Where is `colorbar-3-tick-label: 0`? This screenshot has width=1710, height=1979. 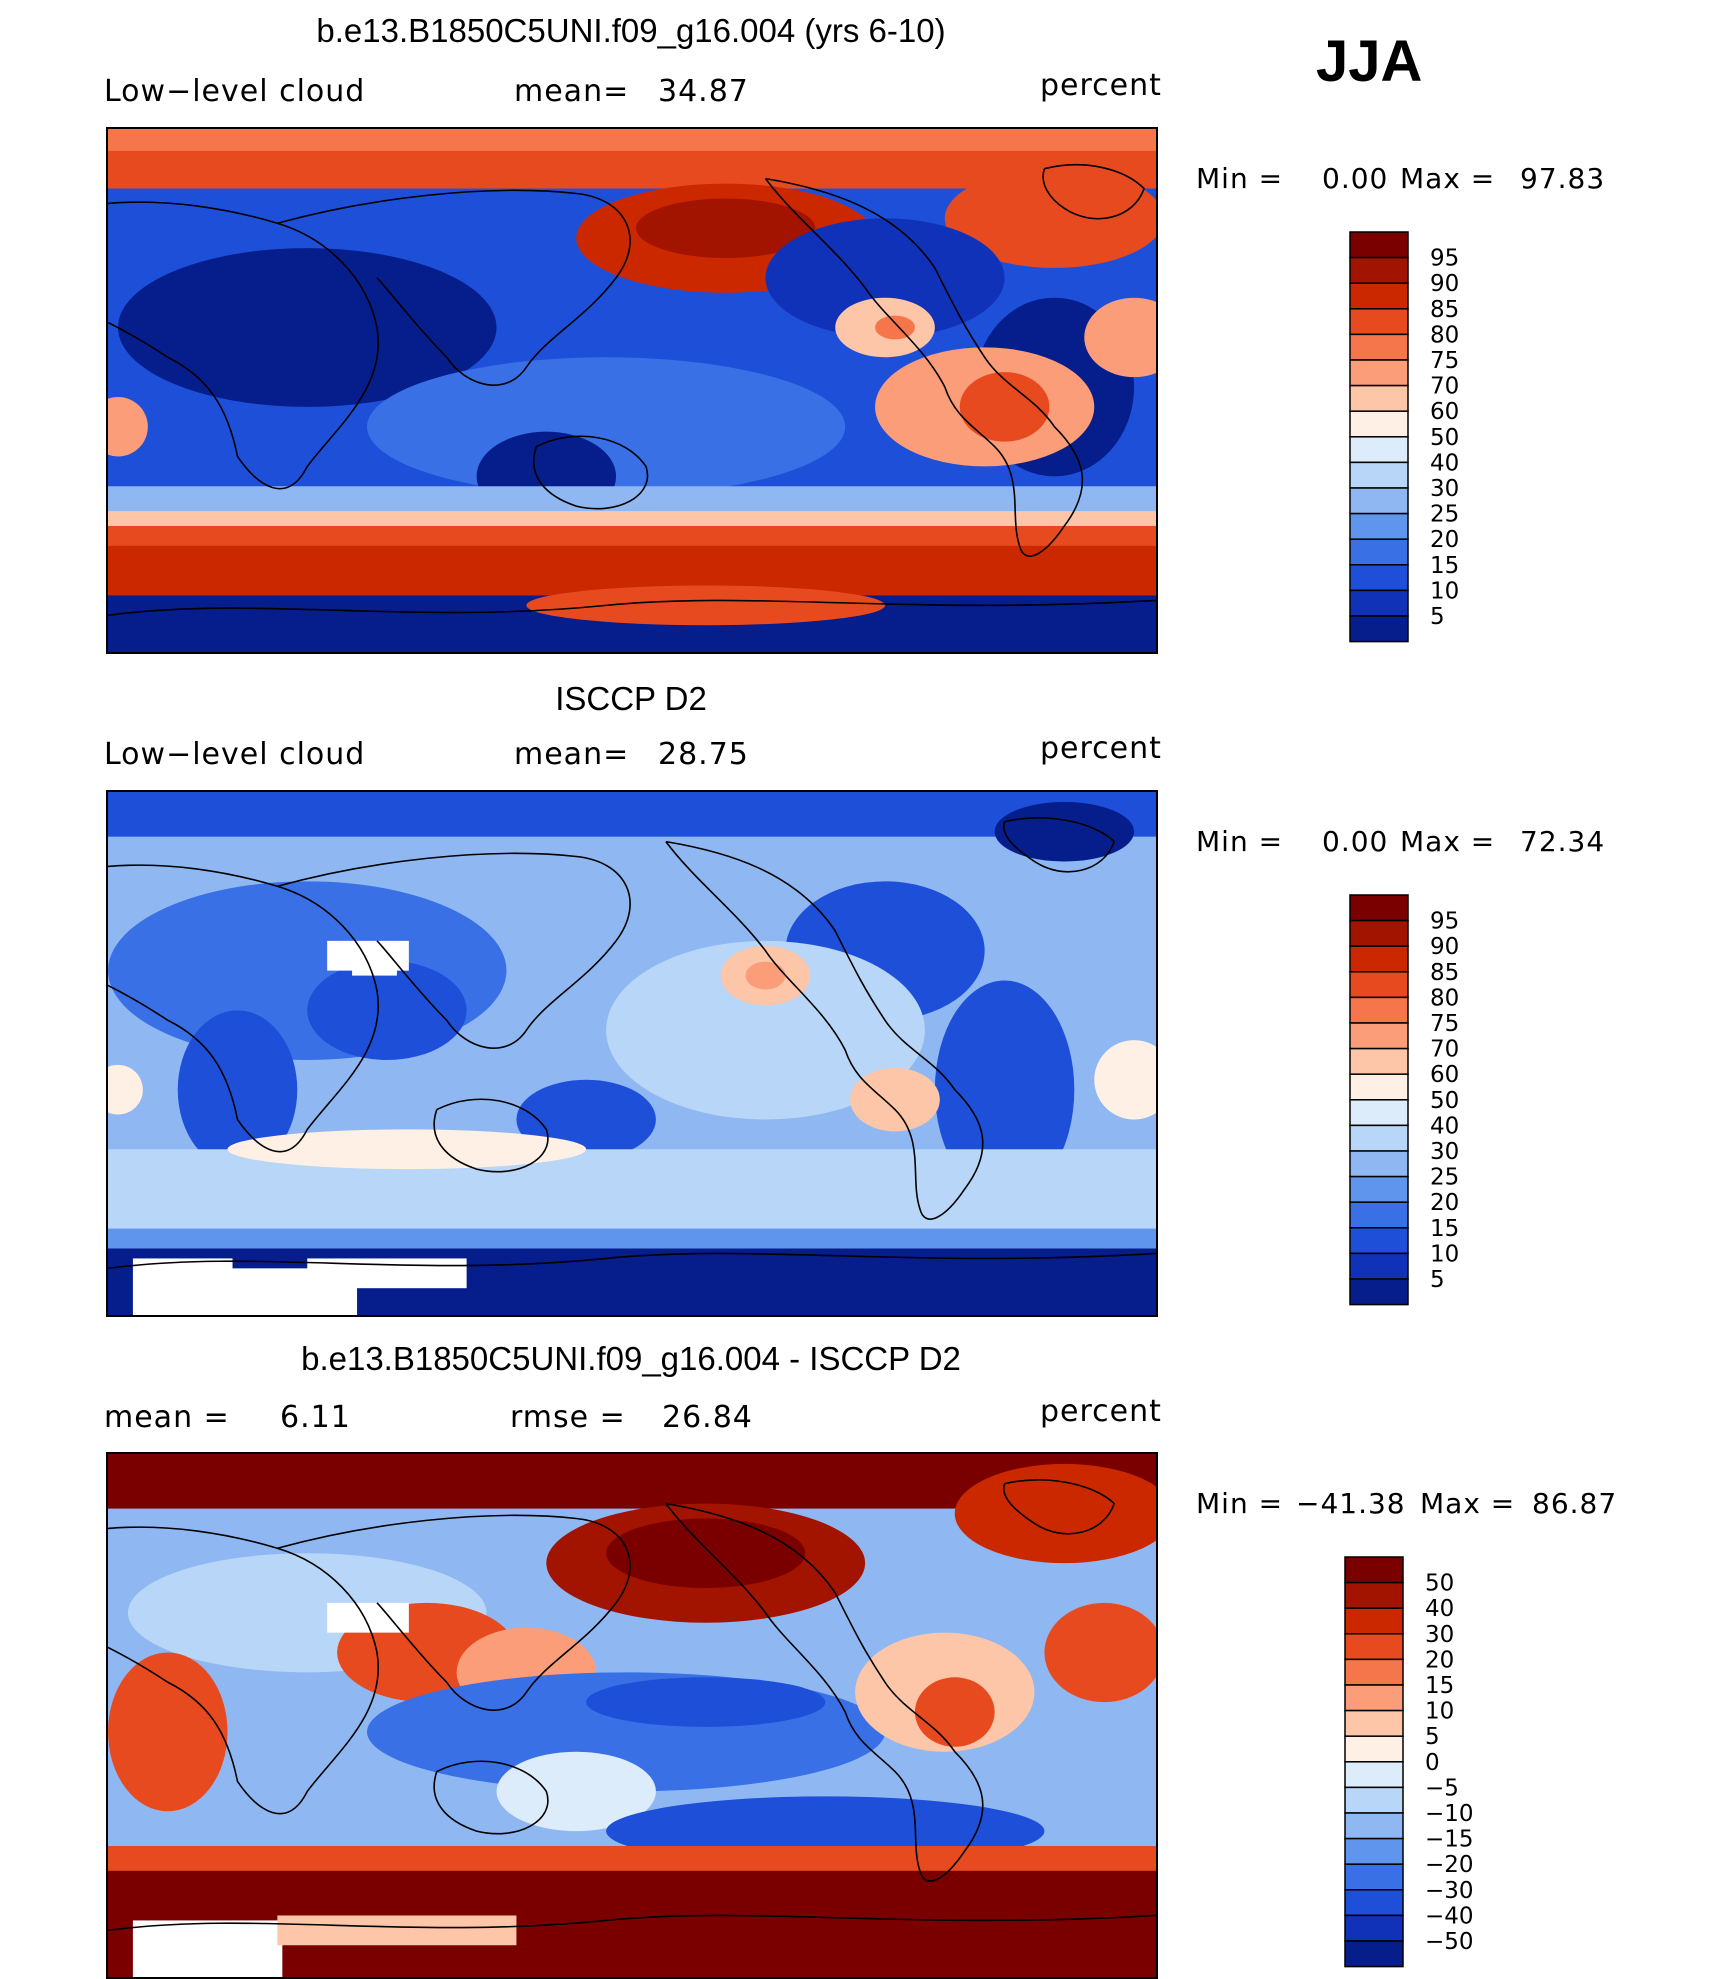 colorbar-3-tick-label: 0 is located at coordinates (1432, 1763).